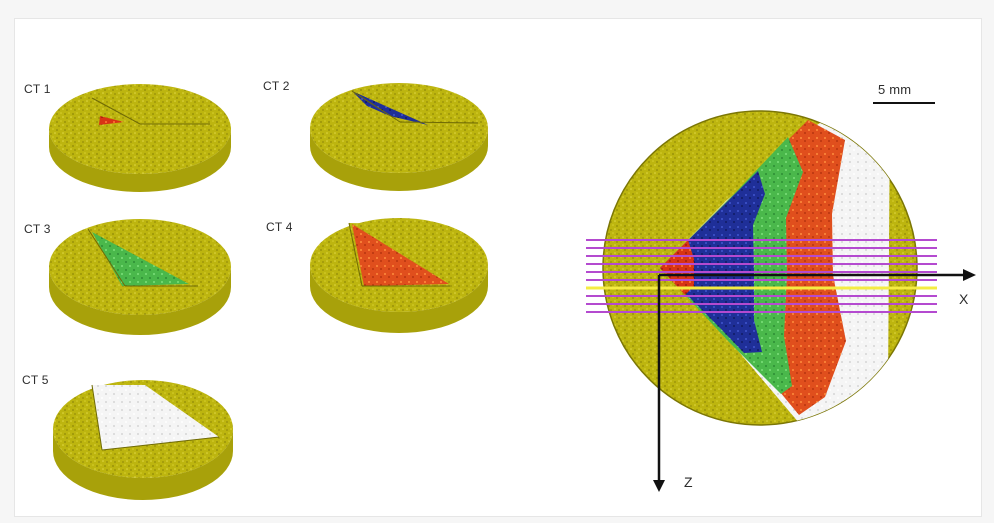 The image size is (994, 523). I want to click on ct5-label: CT 5, so click(35, 380).